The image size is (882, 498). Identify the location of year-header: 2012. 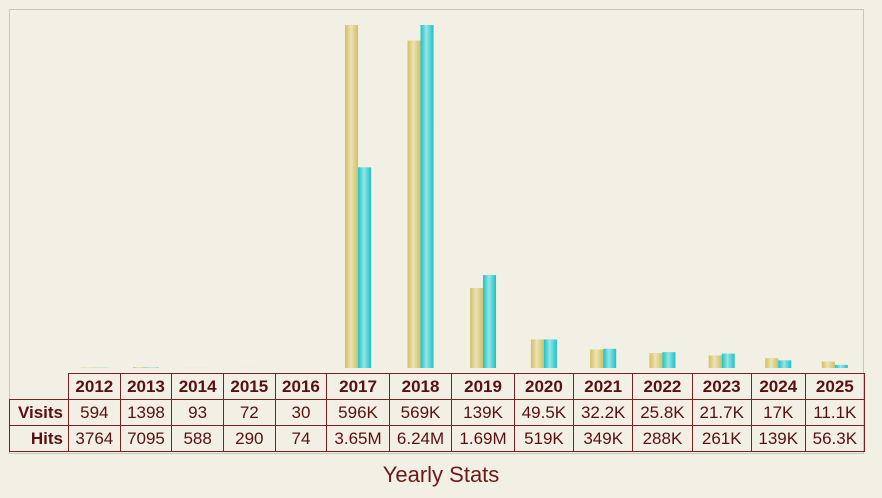
(94, 386).